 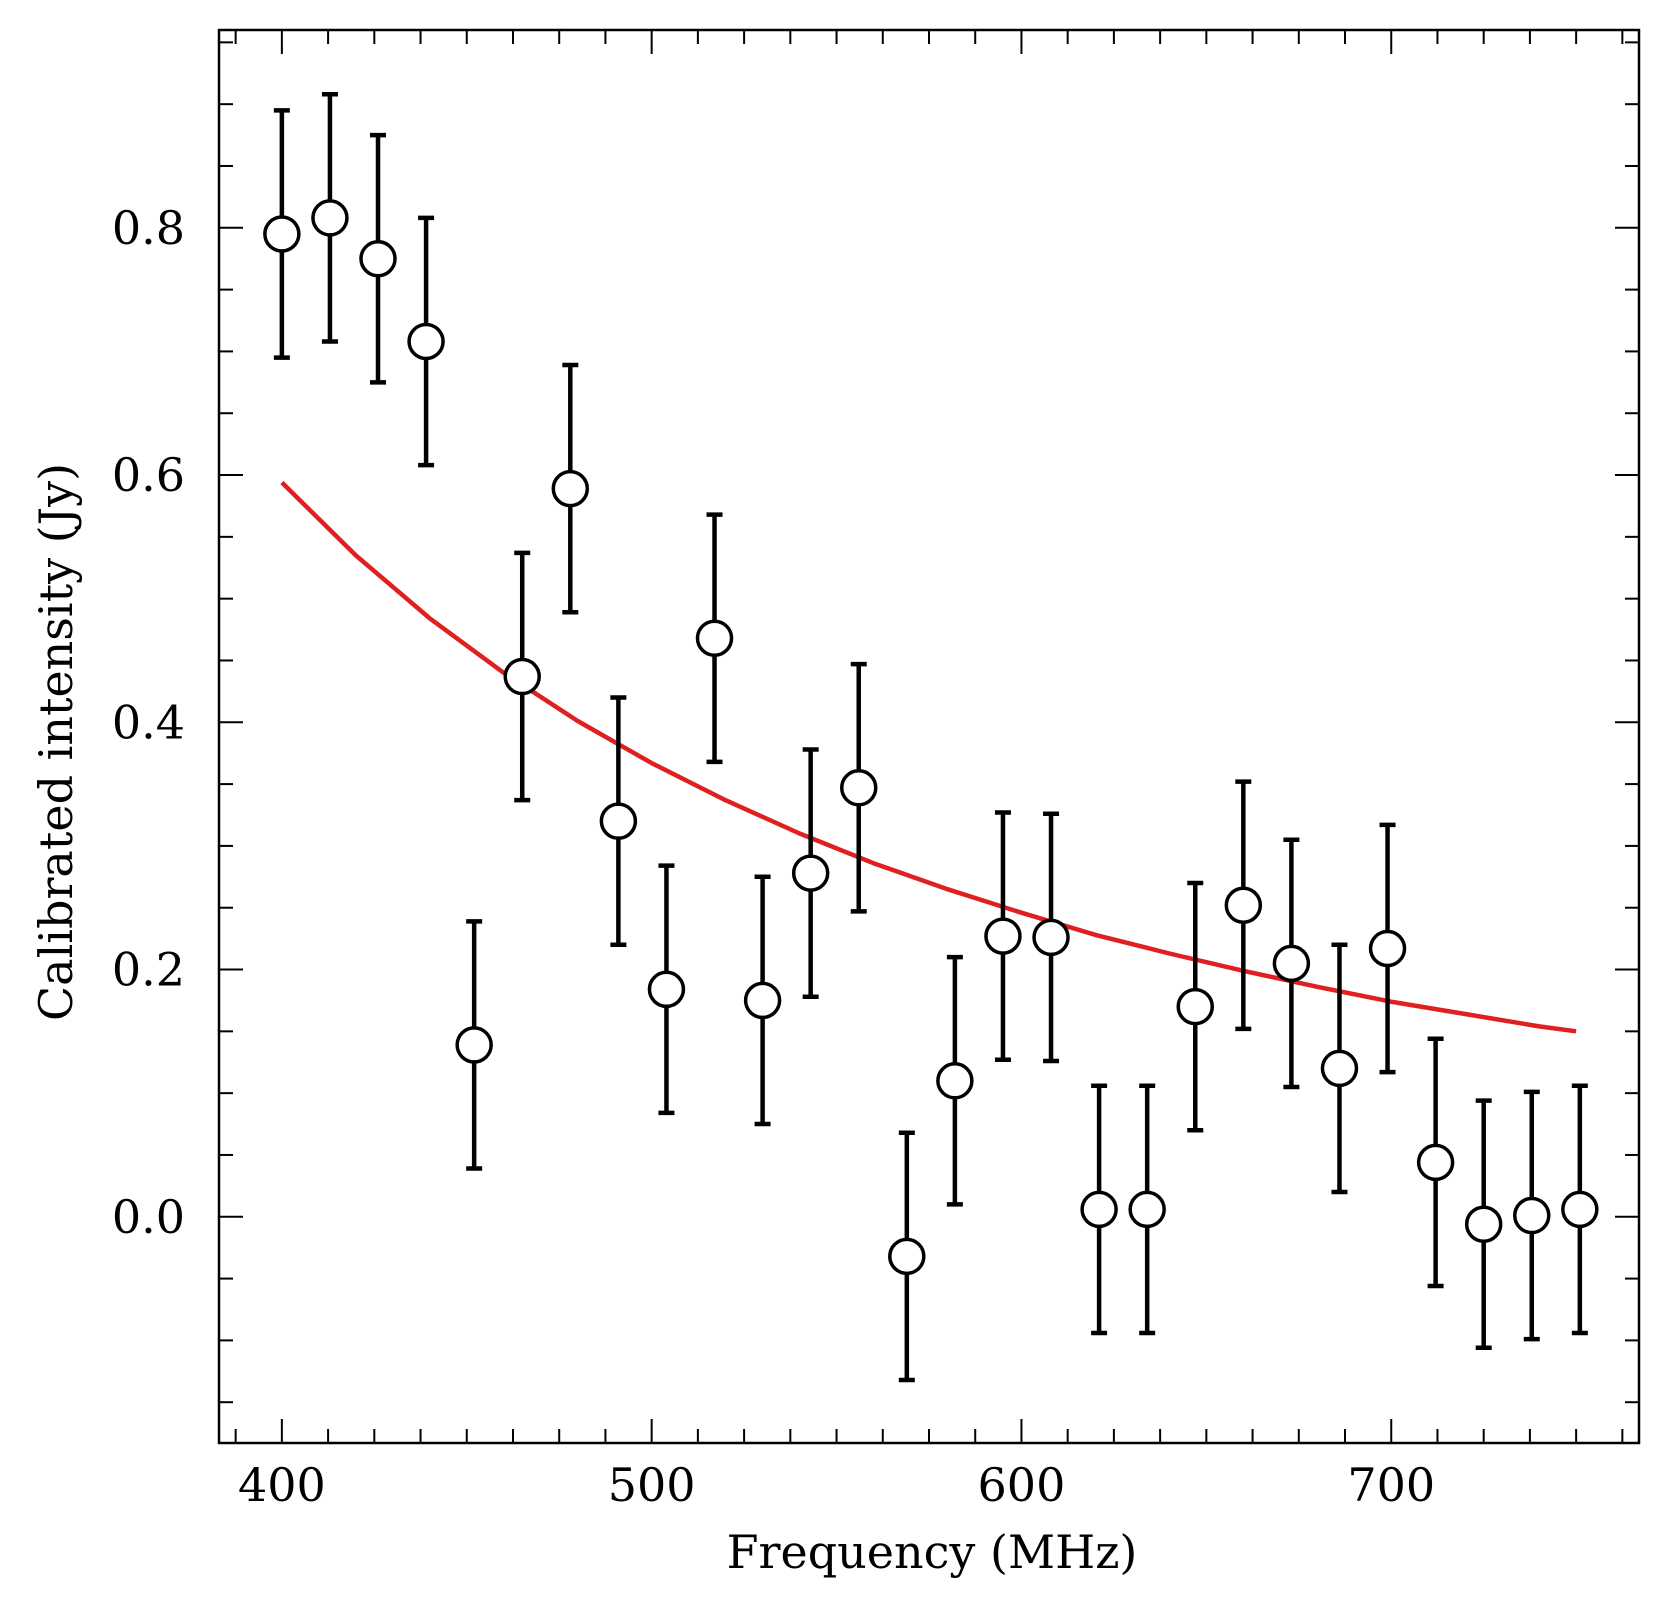 What do you see at coordinates (148, 228) in the screenshot?
I see `y-tick-label: 0.8` at bounding box center [148, 228].